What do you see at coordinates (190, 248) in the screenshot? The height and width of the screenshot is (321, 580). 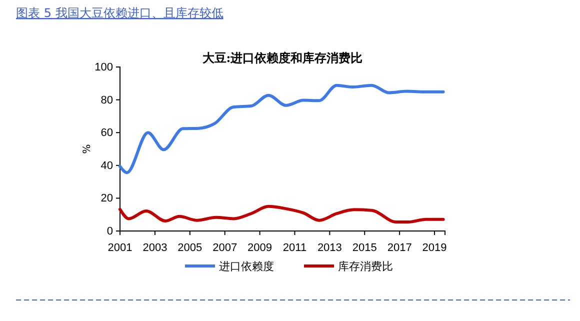 I see `x-tick-label: 2005` at bounding box center [190, 248].